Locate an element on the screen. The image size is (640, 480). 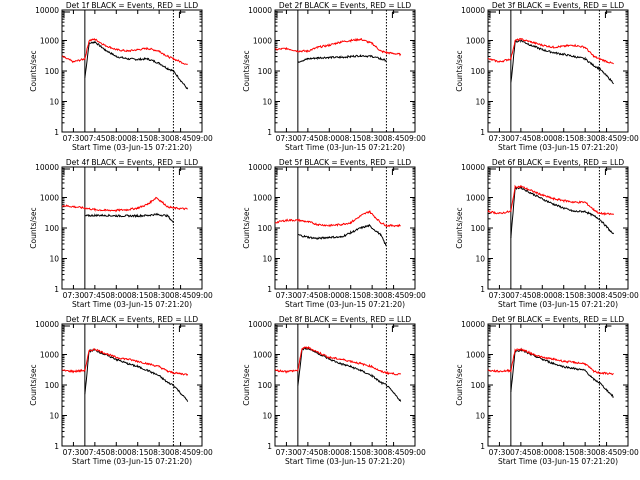
panel-title: Det 5f BLACK = Events, RED = LLD is located at coordinates (345, 162).